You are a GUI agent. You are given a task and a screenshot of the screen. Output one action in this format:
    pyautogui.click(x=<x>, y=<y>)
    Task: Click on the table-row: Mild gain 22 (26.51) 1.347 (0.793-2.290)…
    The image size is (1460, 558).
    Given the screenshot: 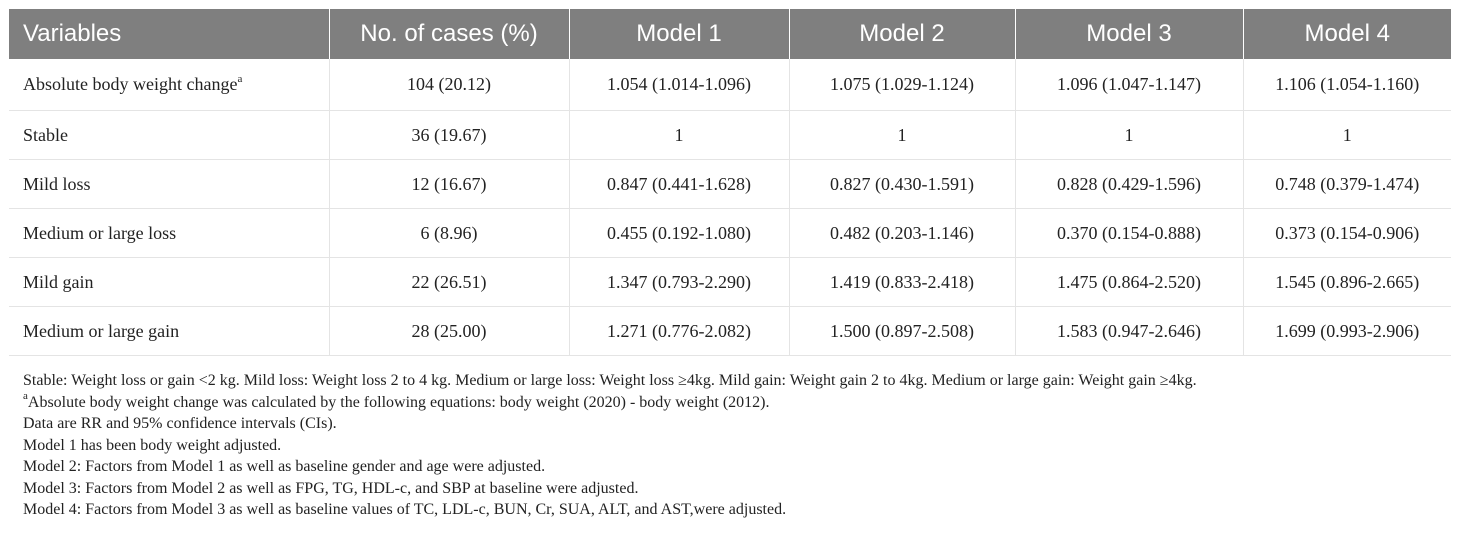 What is the action you would take?
    pyautogui.click(x=730, y=282)
    